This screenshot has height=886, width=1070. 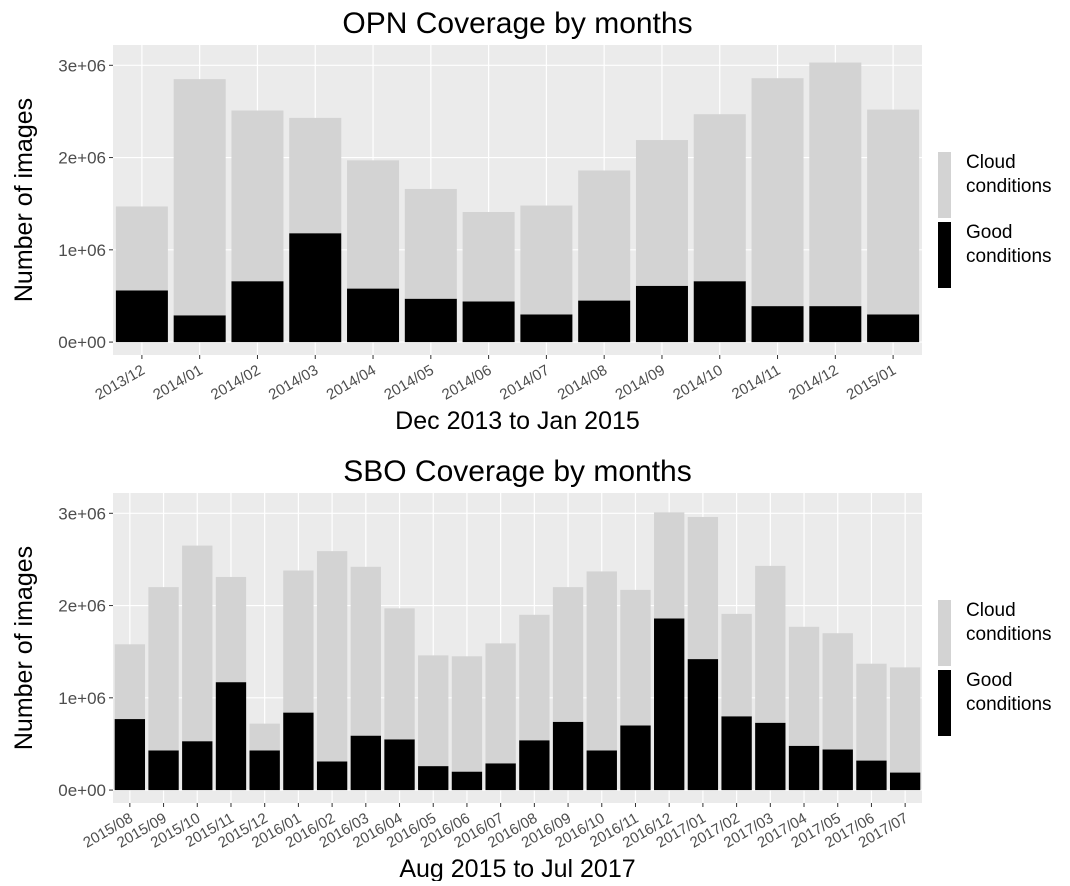 What do you see at coordinates (517, 868) in the screenshot?
I see `x-axis-title: Aug 2015 to Jul 2017` at bounding box center [517, 868].